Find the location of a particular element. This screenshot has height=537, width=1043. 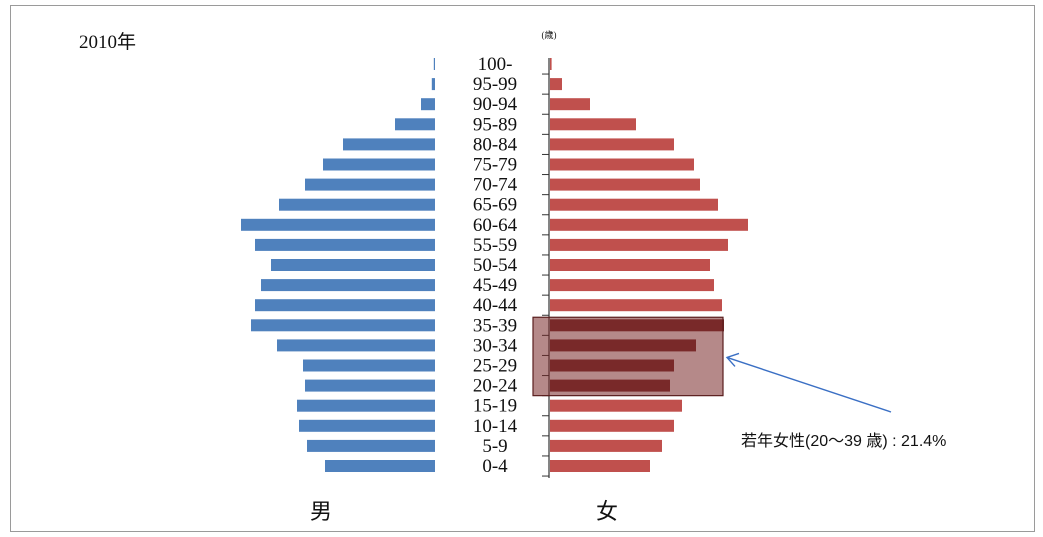

age-tick-label: 75-79 is located at coordinates (495, 165).